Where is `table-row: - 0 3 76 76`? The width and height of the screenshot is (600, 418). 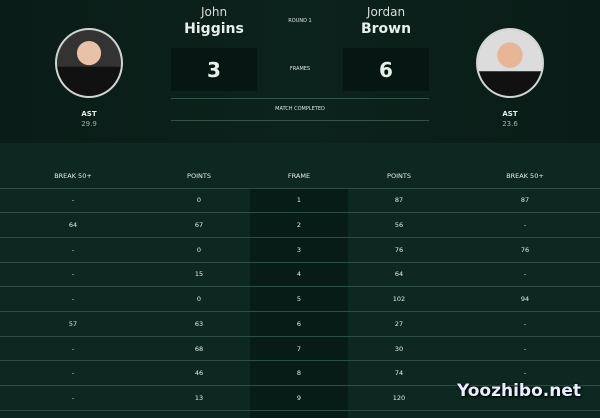
table-row: - 0 3 76 76 is located at coordinates (300, 250).